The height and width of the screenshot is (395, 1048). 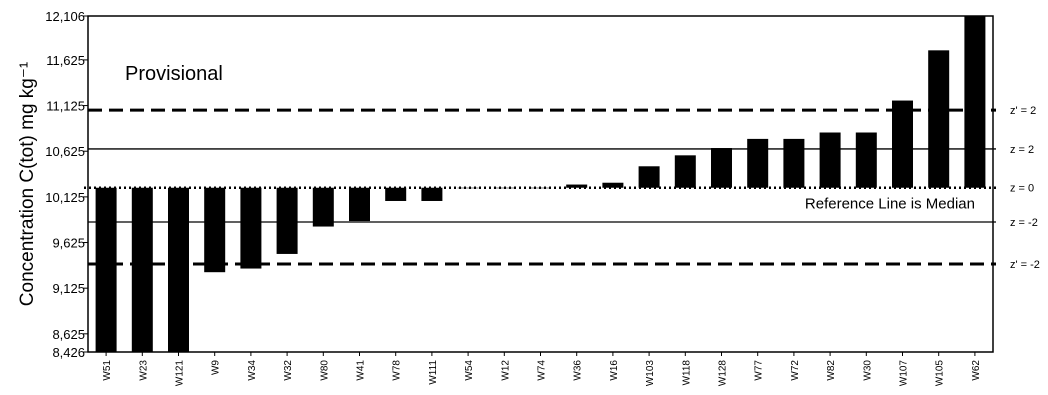 What do you see at coordinates (1024, 223) in the screenshot?
I see `z-label: z = -2` at bounding box center [1024, 223].